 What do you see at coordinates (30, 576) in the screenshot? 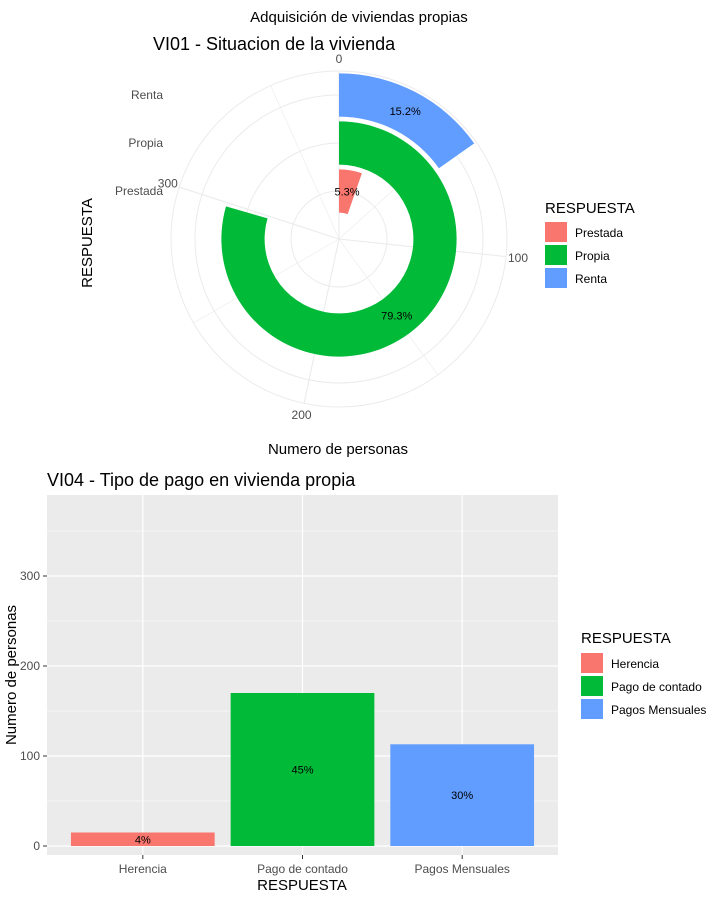
I see `bar-y-tick-label: 300` at bounding box center [30, 576].